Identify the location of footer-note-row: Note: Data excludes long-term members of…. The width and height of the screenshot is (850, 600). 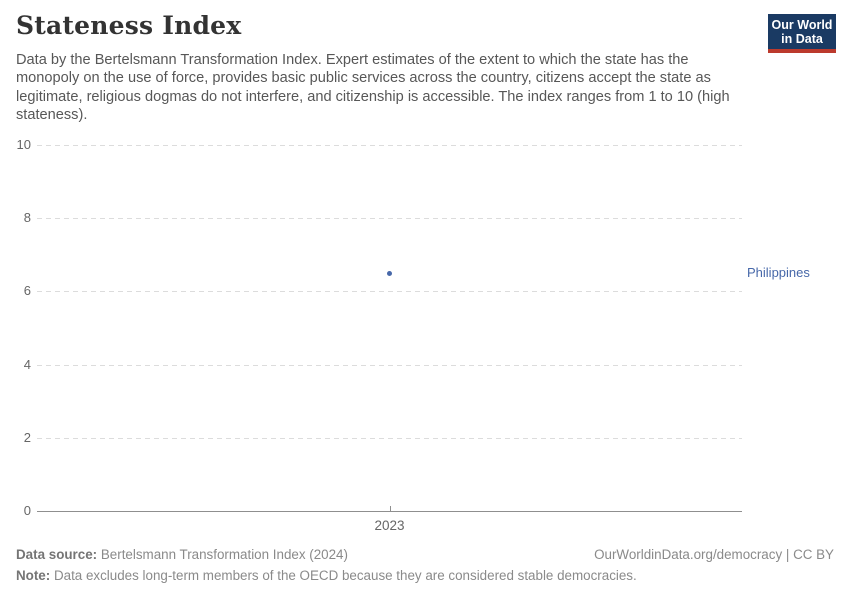
(425, 576).